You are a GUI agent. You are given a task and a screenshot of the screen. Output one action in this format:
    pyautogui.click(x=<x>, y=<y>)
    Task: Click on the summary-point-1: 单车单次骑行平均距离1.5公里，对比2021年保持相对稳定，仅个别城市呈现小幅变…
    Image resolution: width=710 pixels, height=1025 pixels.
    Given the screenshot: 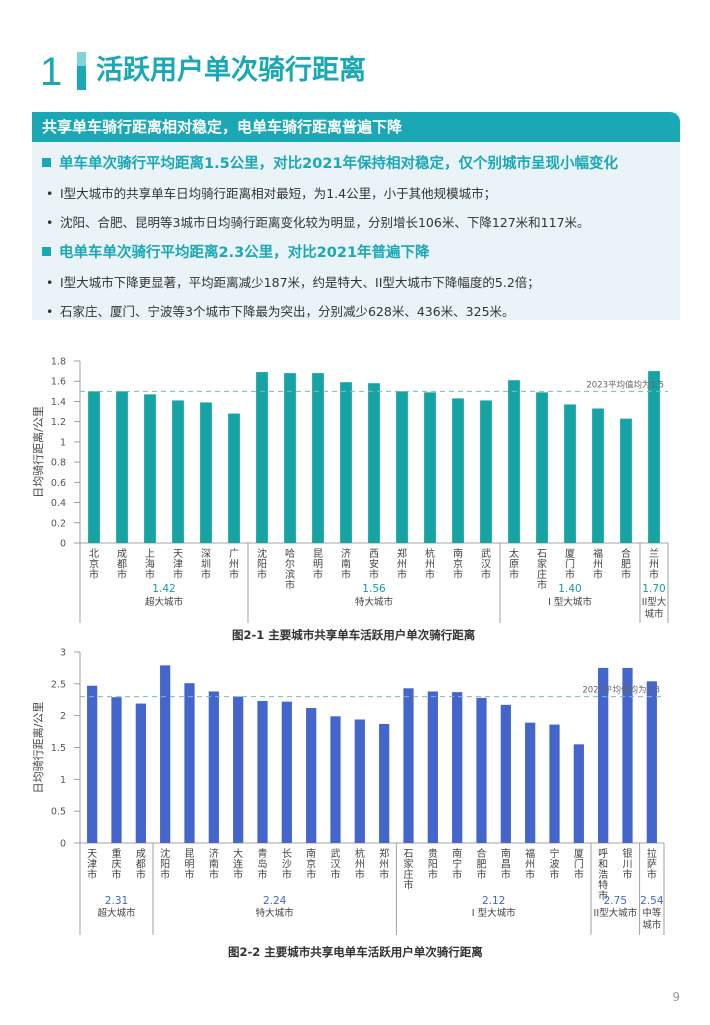 What is the action you would take?
    pyautogui.click(x=356, y=162)
    